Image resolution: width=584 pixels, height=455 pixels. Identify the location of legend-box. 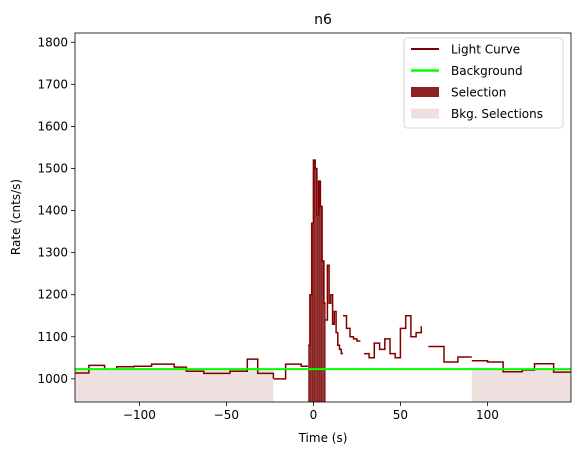
(483, 83).